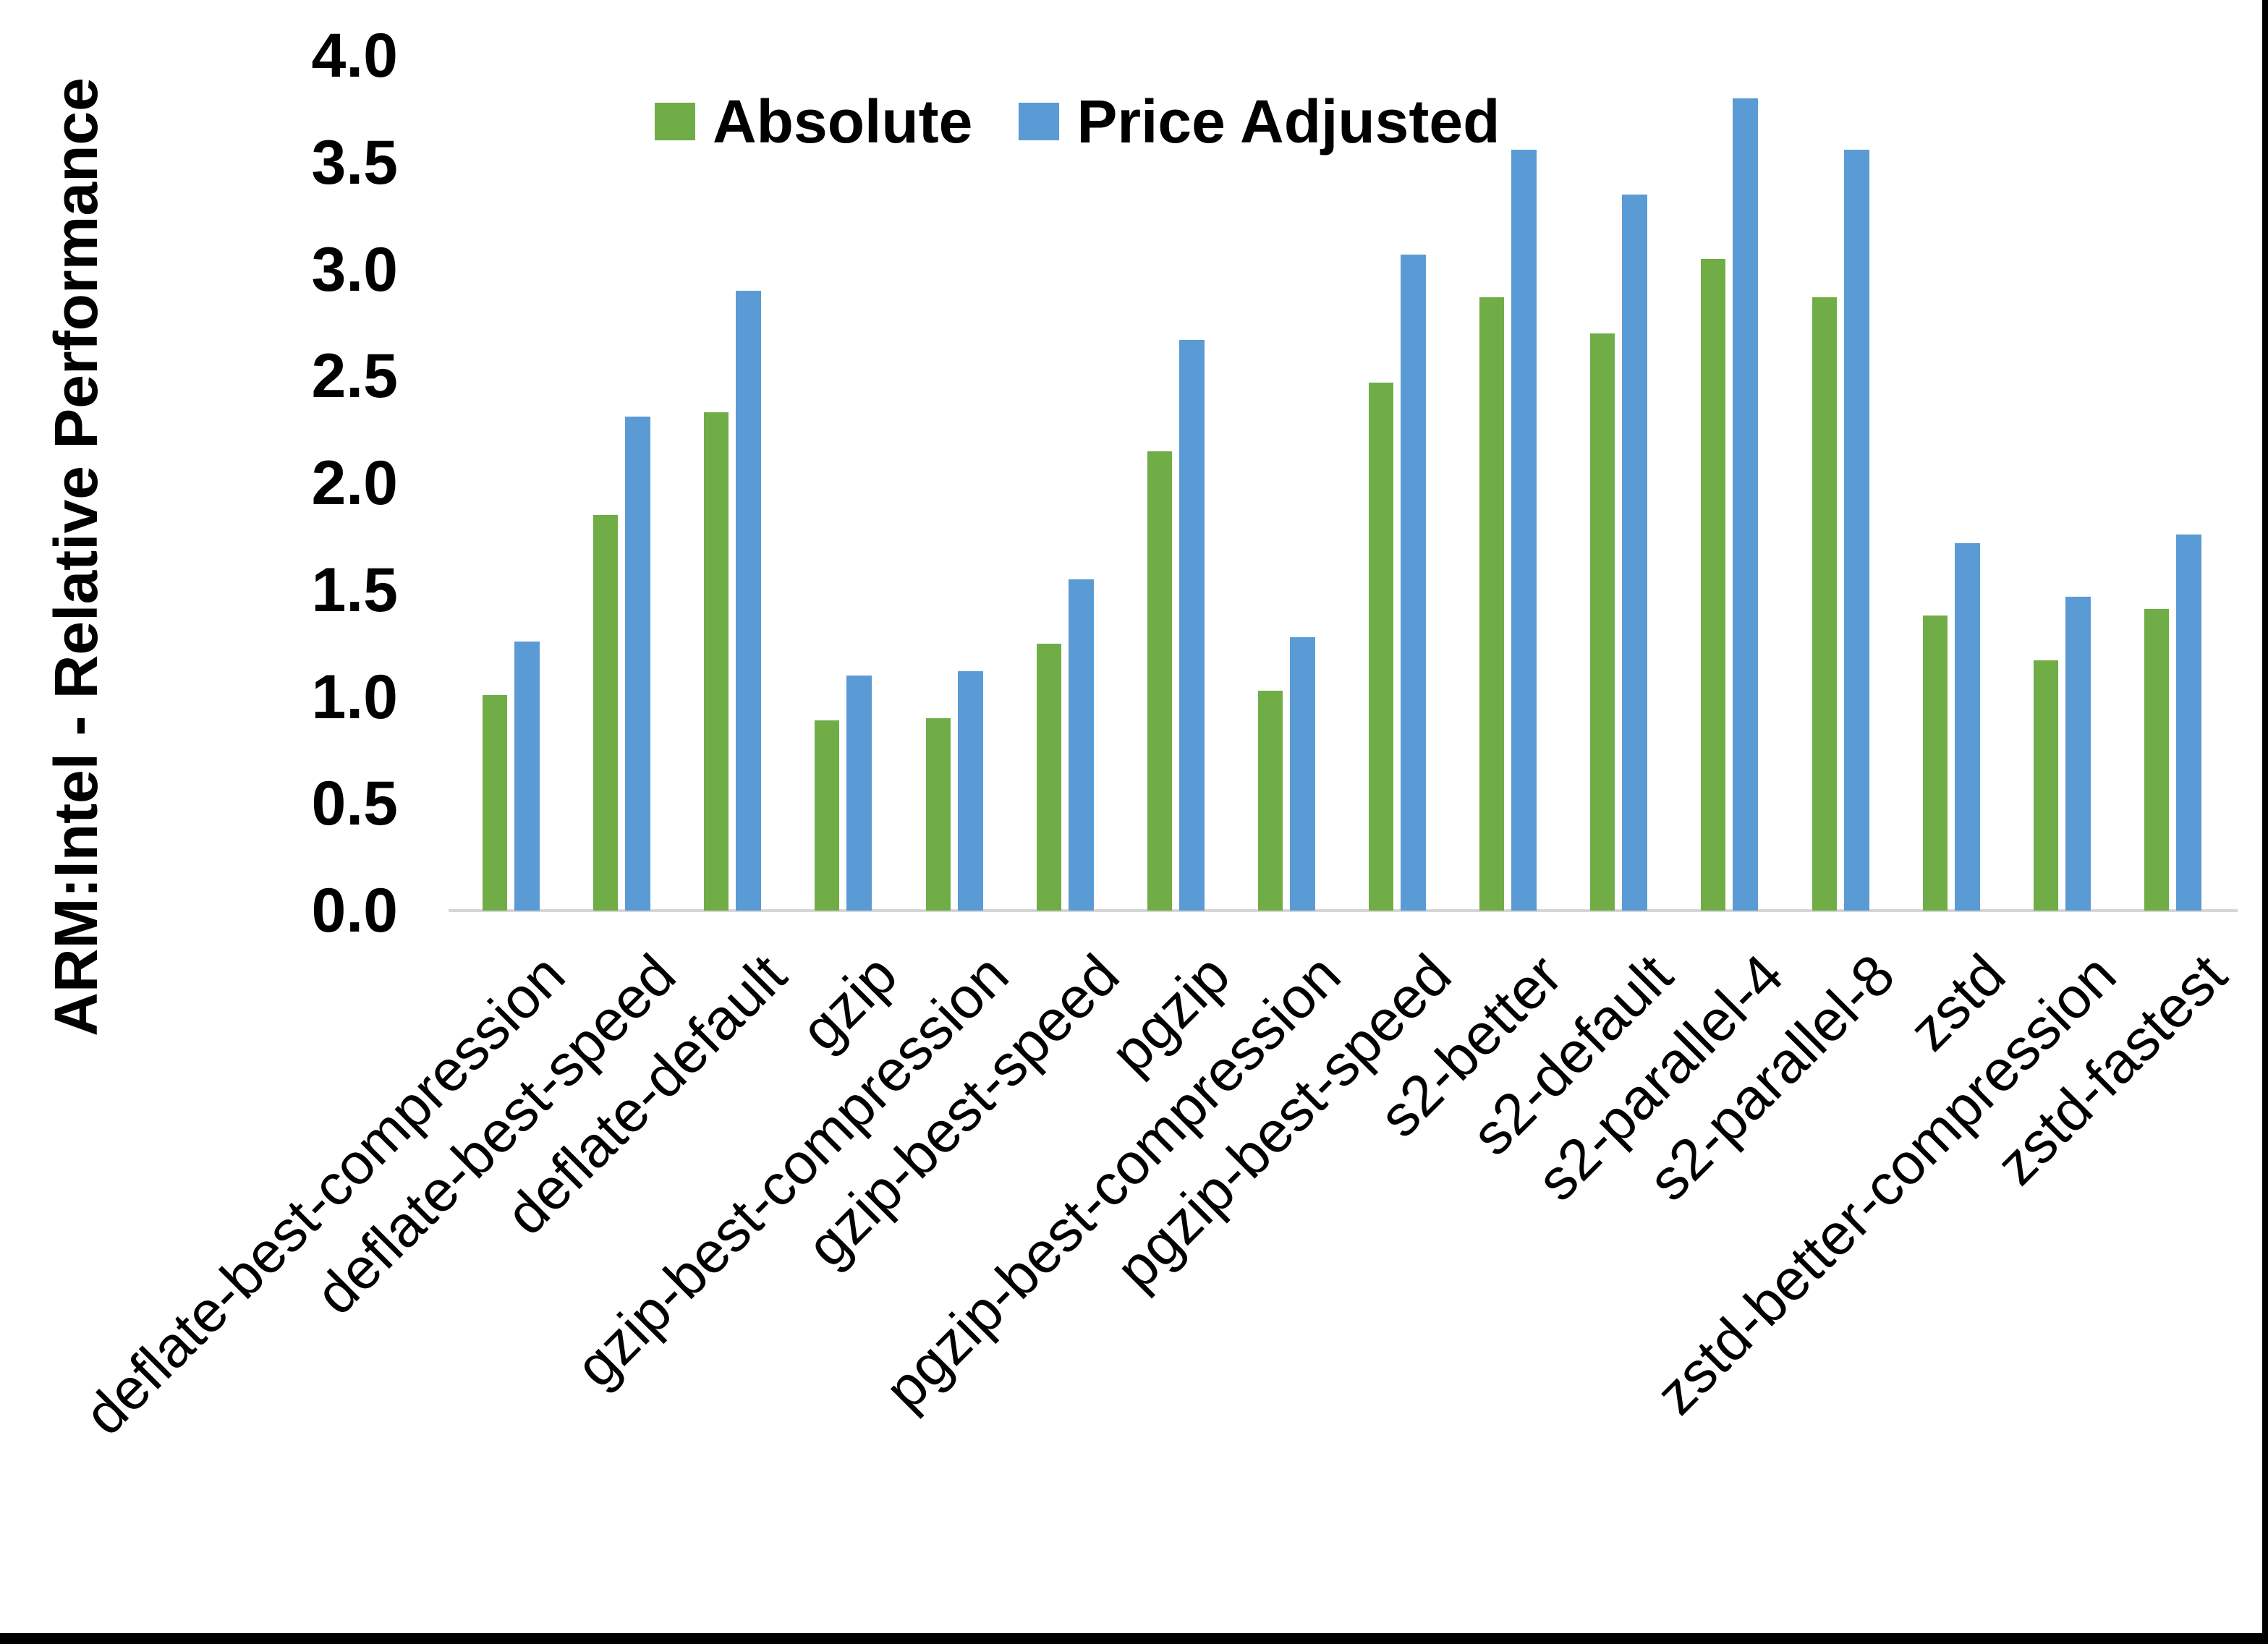  I want to click on bar-s2-better-price-adjusted, so click(1524, 530).